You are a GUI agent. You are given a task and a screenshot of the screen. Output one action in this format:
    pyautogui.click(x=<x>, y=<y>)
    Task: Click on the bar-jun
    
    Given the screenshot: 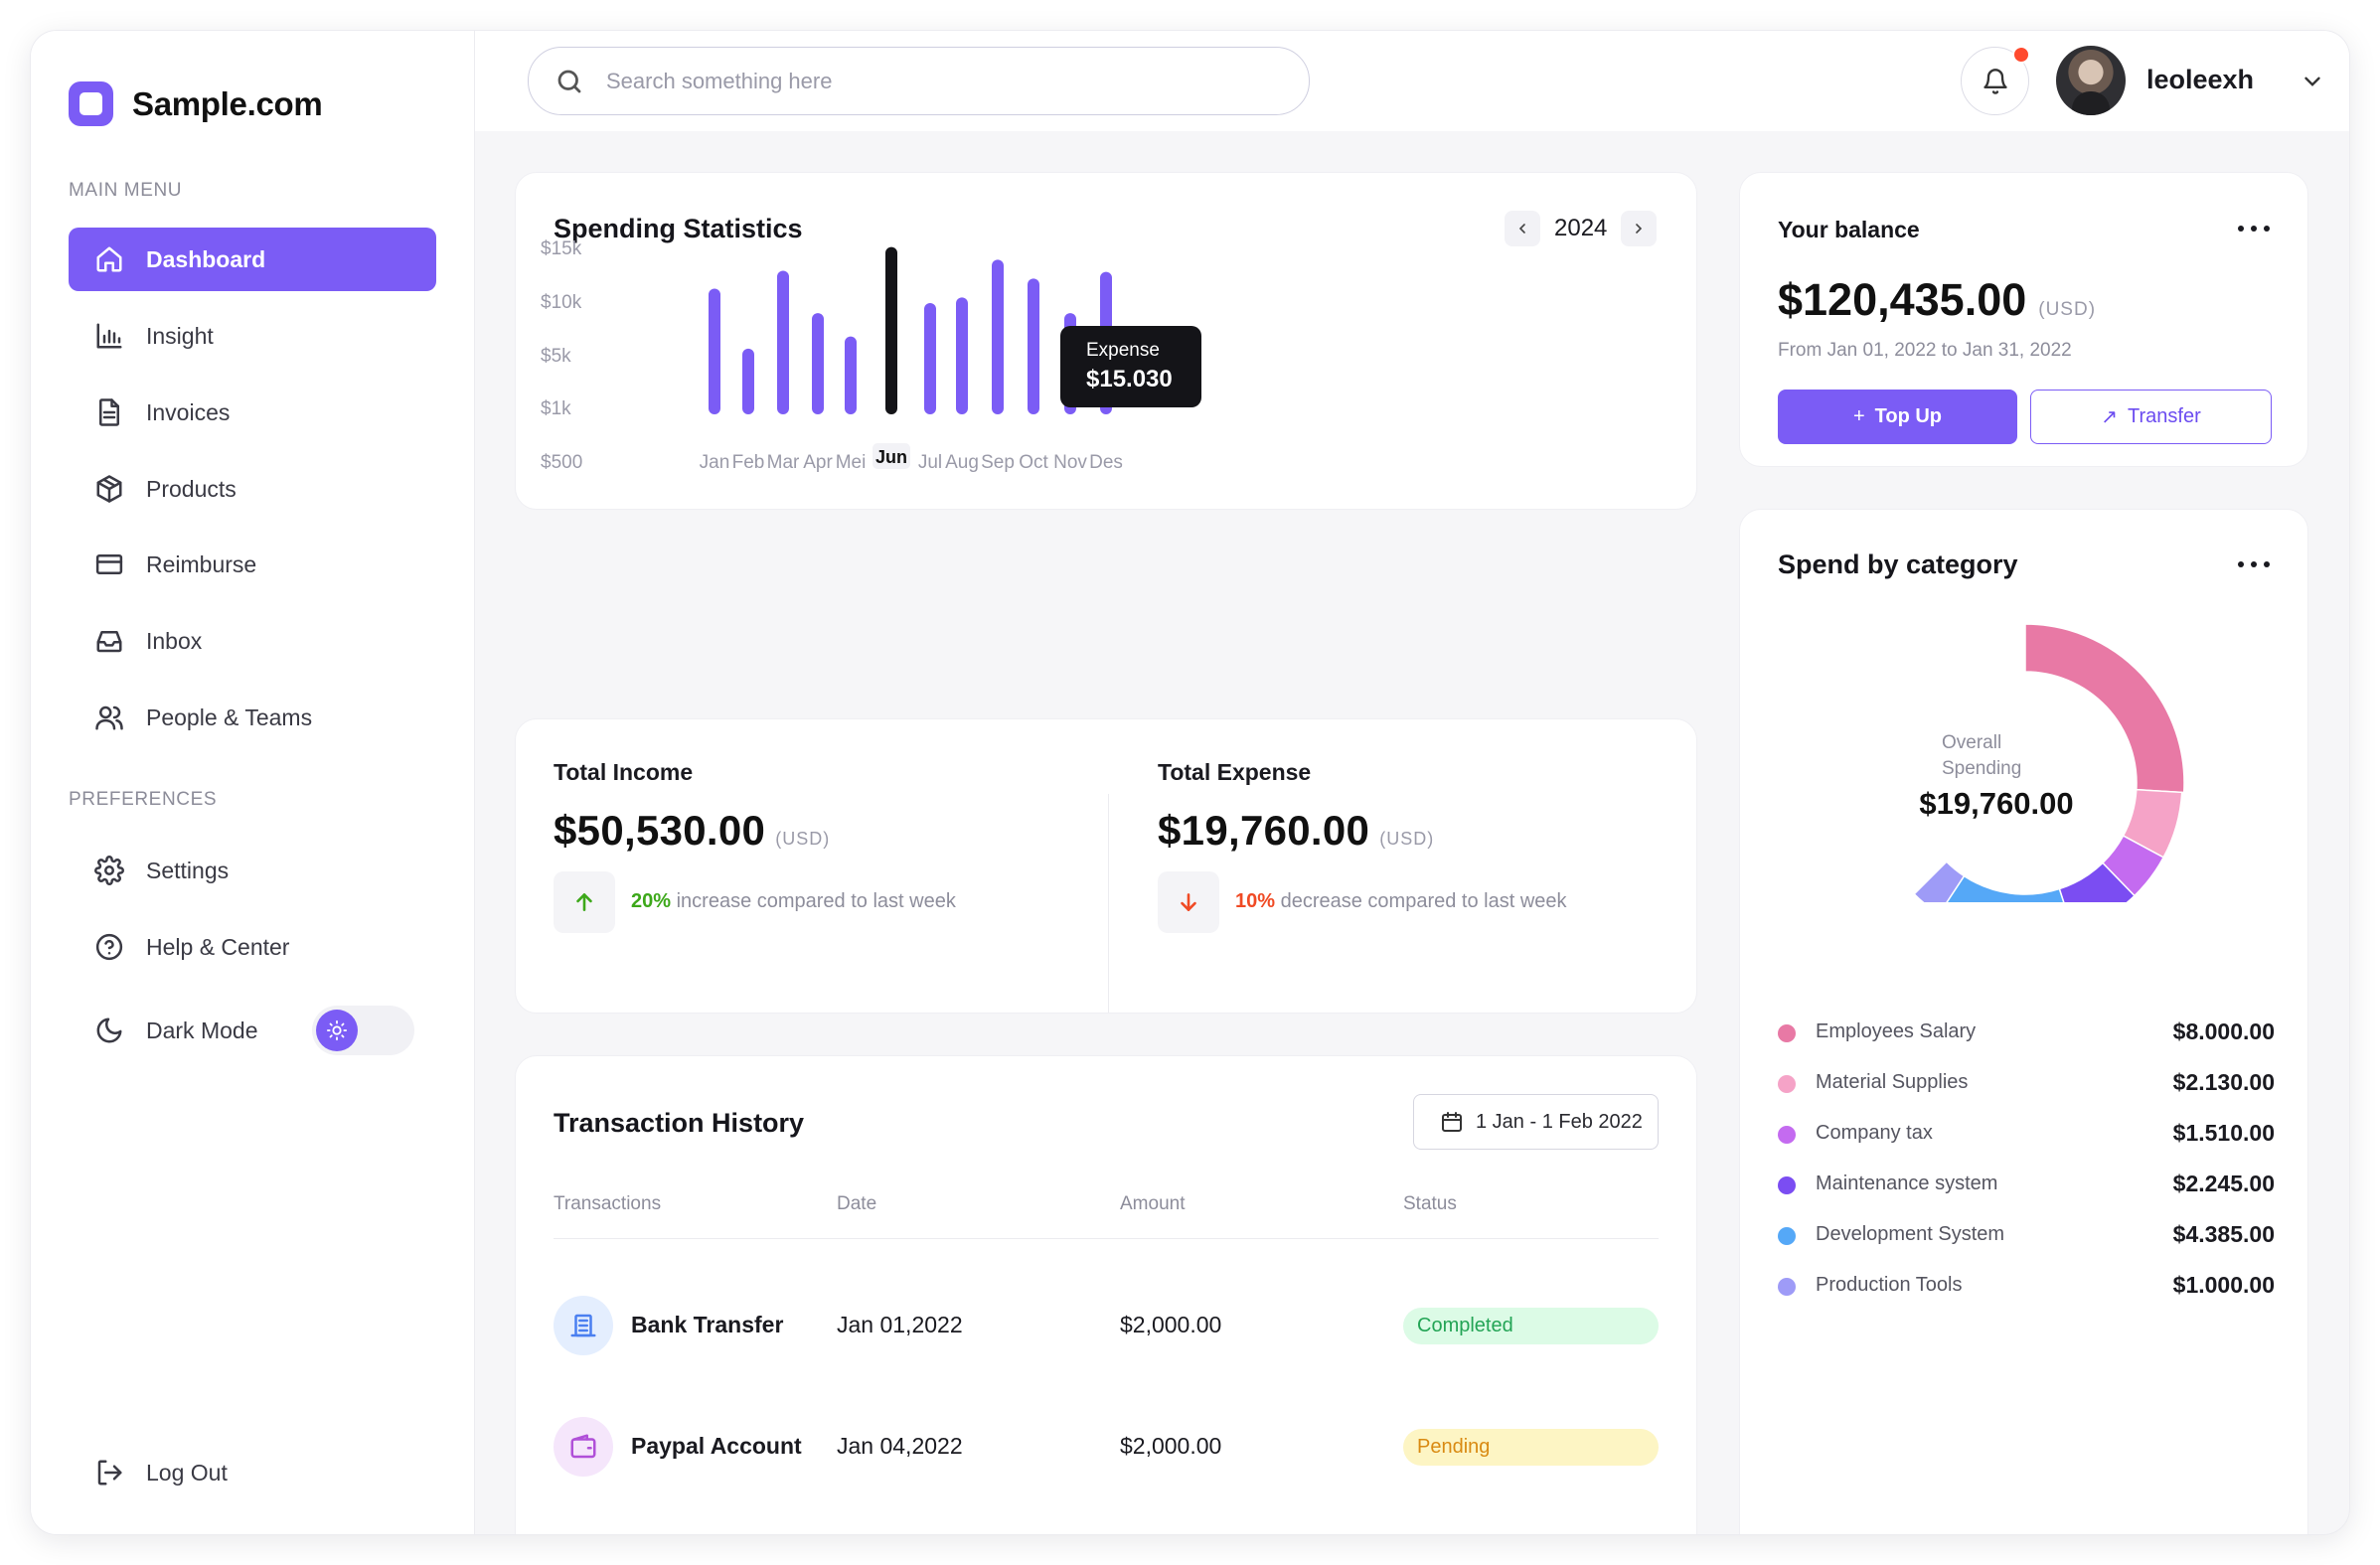 What is the action you would take?
    pyautogui.click(x=891, y=330)
    